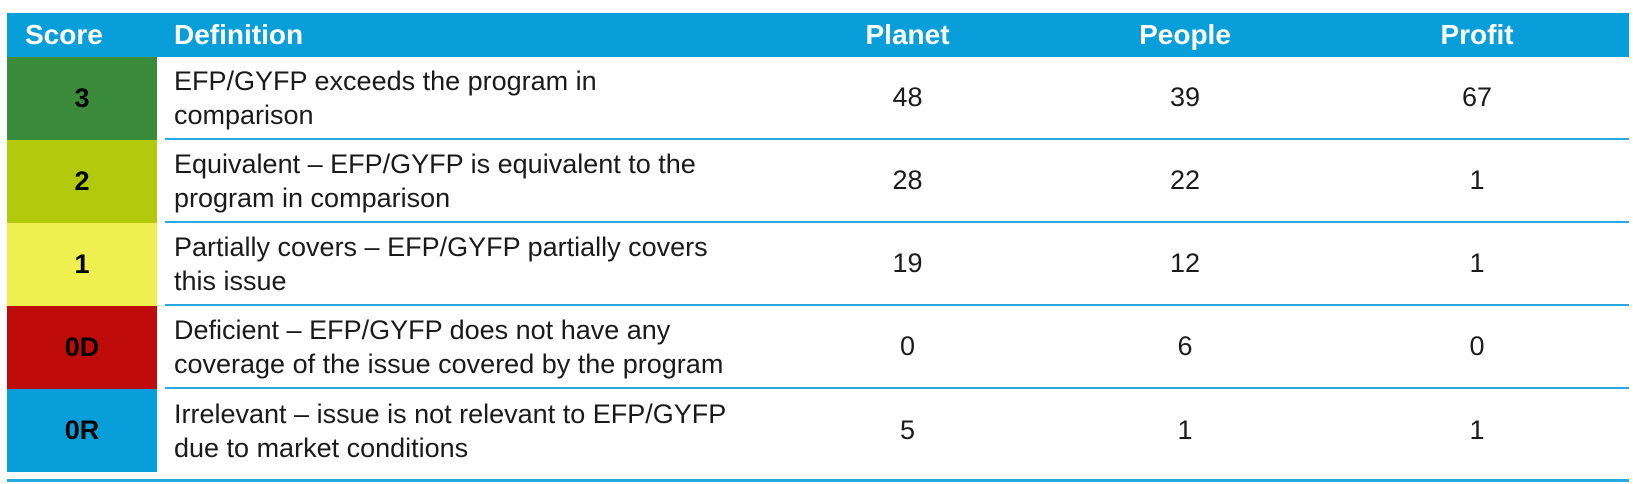 This screenshot has height=484, width=1633. Describe the element at coordinates (907, 181) in the screenshot. I see `planet-count-cell: 28` at that location.